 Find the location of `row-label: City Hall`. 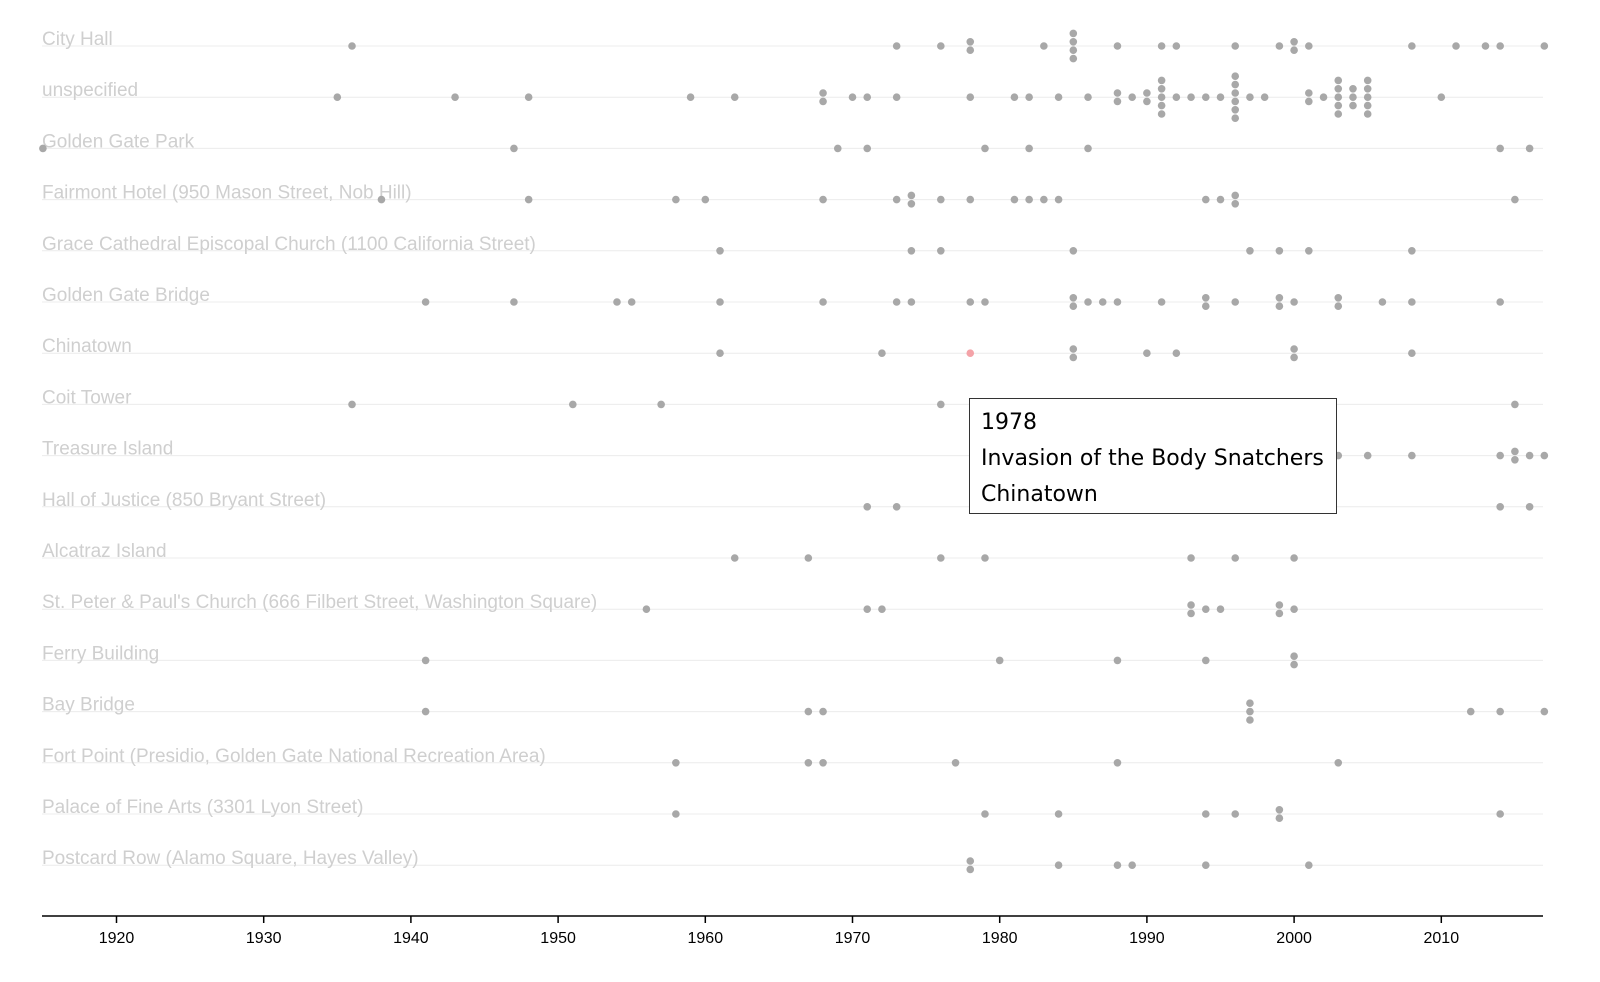

row-label: City Hall is located at coordinates (77, 39).